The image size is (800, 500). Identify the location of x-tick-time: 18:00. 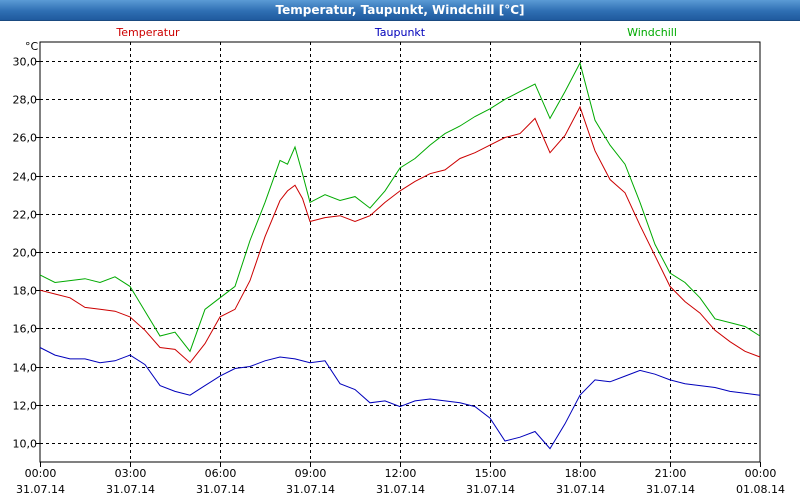
(581, 473).